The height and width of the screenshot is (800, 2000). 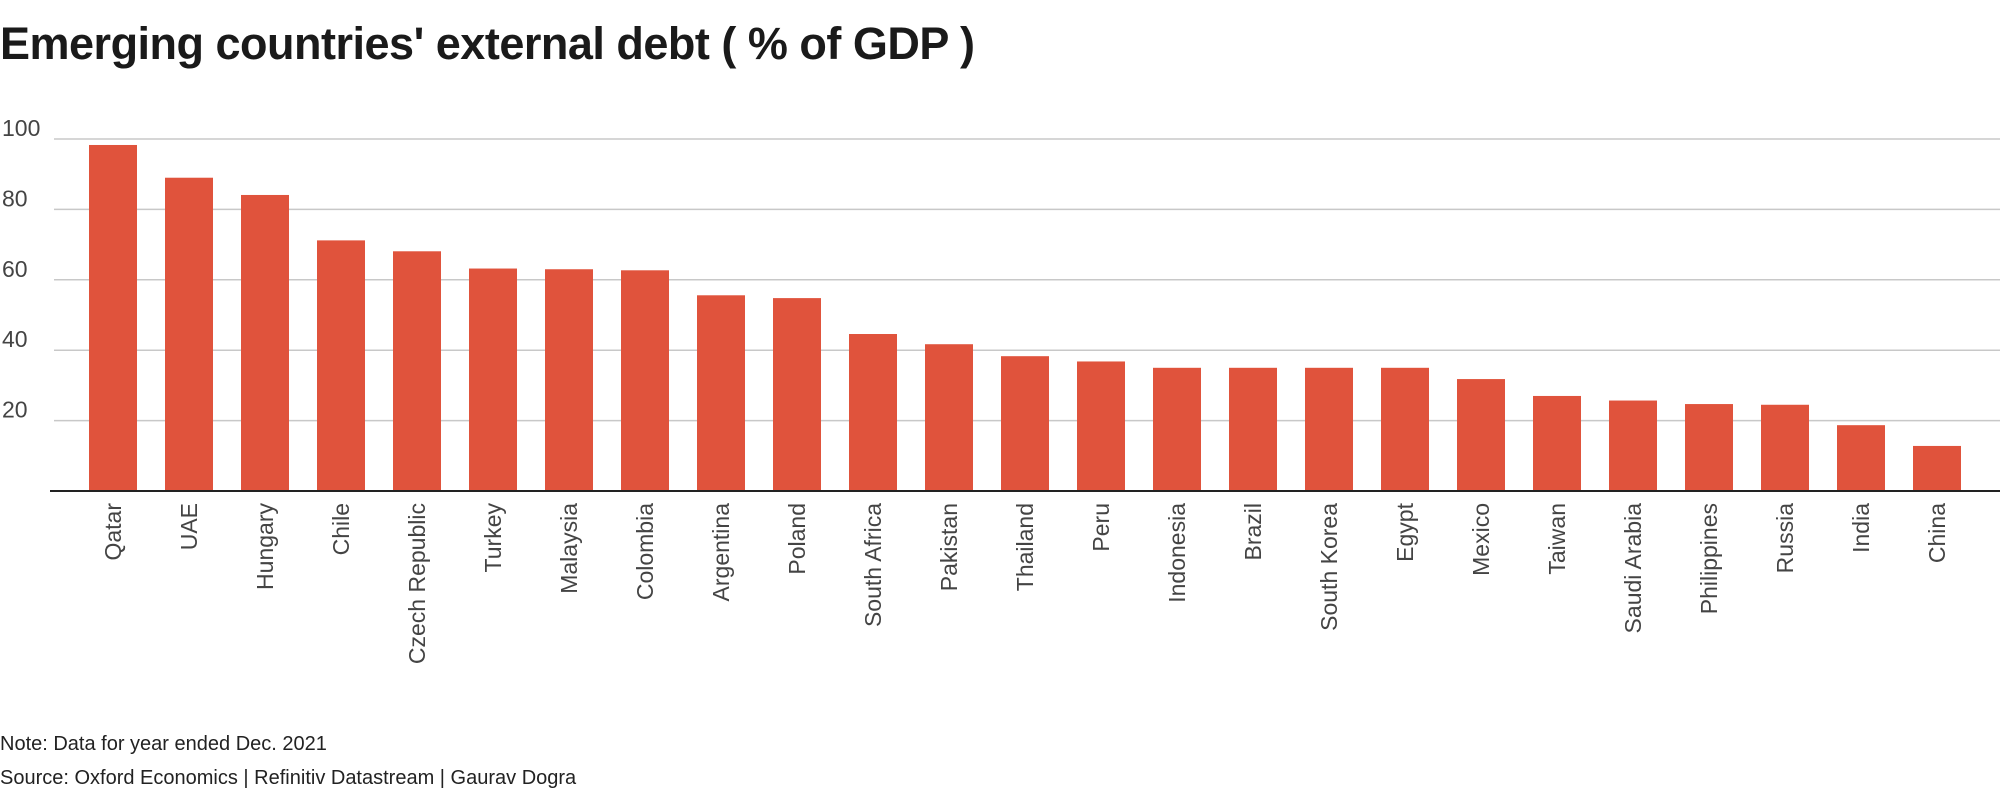 I want to click on chart-note: Note: Data for year ended Dec. 2021, so click(x=163, y=744).